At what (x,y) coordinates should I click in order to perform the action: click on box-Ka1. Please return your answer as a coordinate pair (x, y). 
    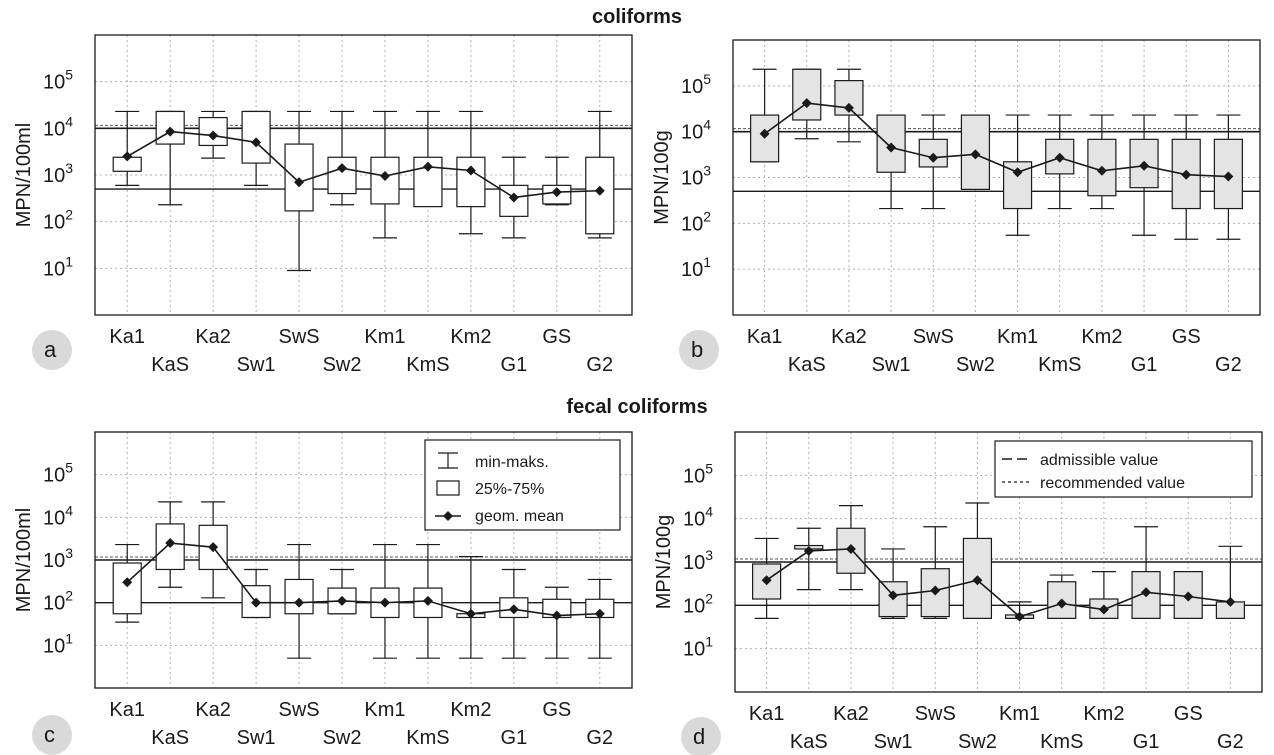
    Looking at the image, I should click on (127, 588).